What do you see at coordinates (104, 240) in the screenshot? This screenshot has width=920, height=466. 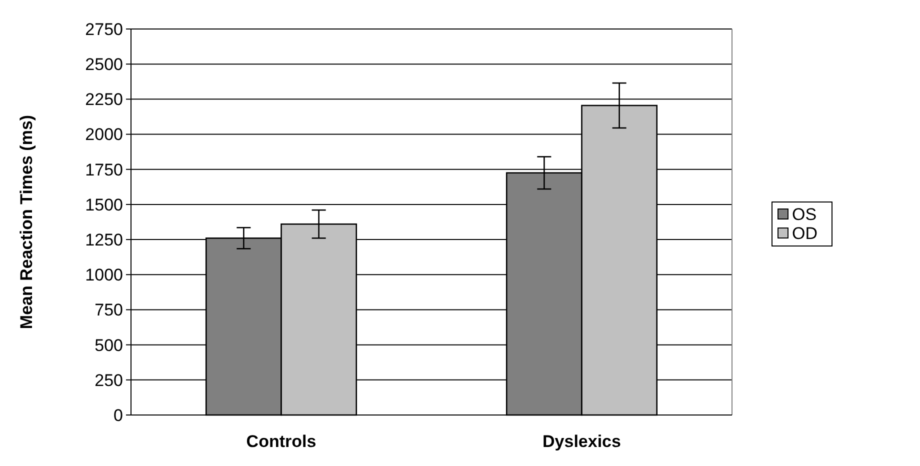 I see `y-tick-label: 1250` at bounding box center [104, 240].